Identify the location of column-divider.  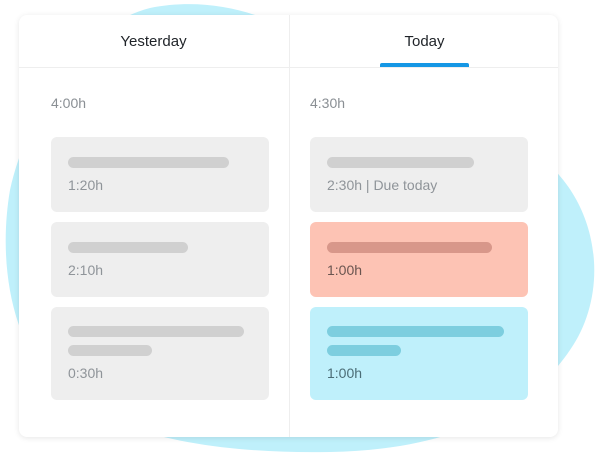
(289, 226).